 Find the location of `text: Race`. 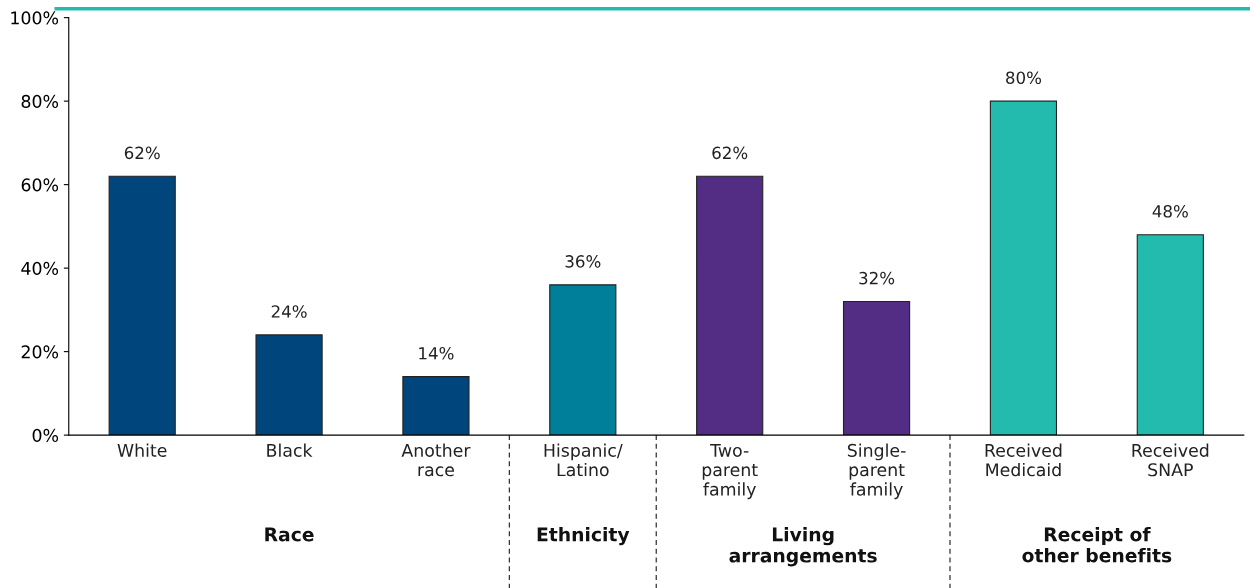

text: Race is located at coordinates (289, 534).